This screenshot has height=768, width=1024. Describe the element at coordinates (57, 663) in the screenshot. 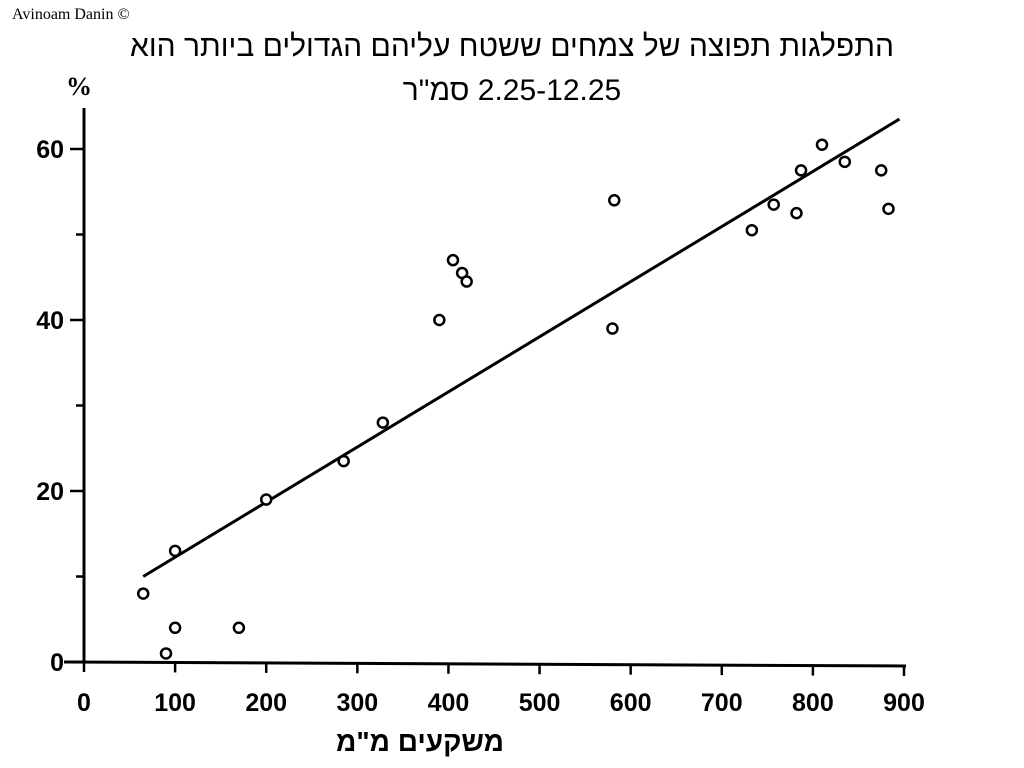

I see `y-tick-label: 0` at that location.